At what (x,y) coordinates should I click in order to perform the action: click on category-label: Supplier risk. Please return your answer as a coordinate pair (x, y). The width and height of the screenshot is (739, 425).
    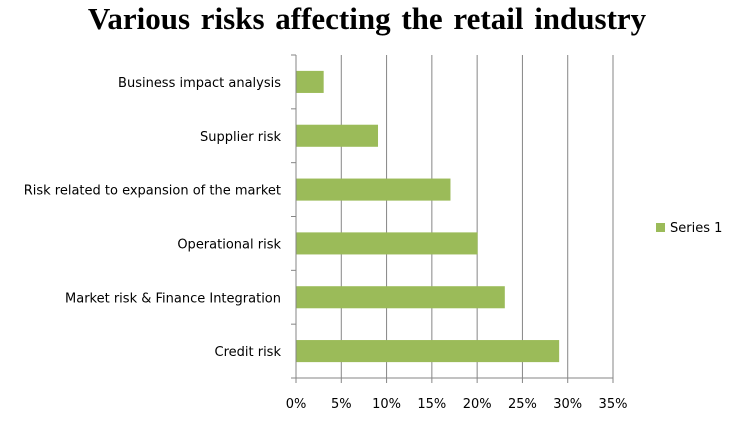
    Looking at the image, I should click on (240, 137).